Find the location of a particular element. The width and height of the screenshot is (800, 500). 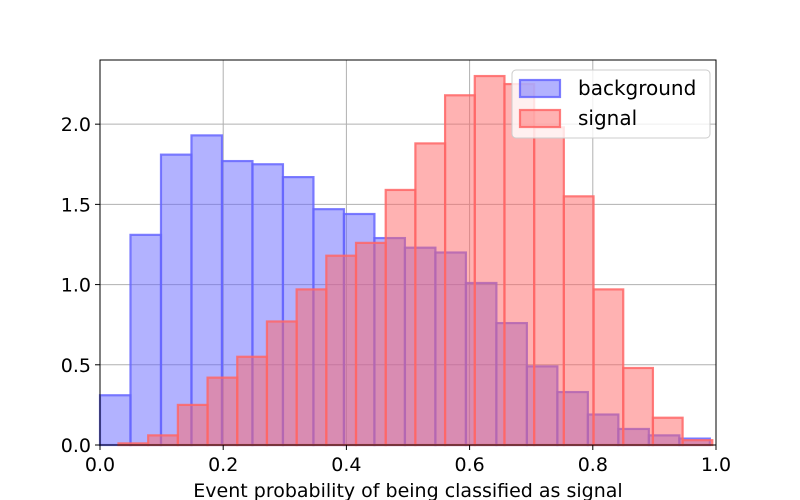

y-axis-ticks: 0.0 0.5 1.0 1.5 2.0 is located at coordinates (80, 285).